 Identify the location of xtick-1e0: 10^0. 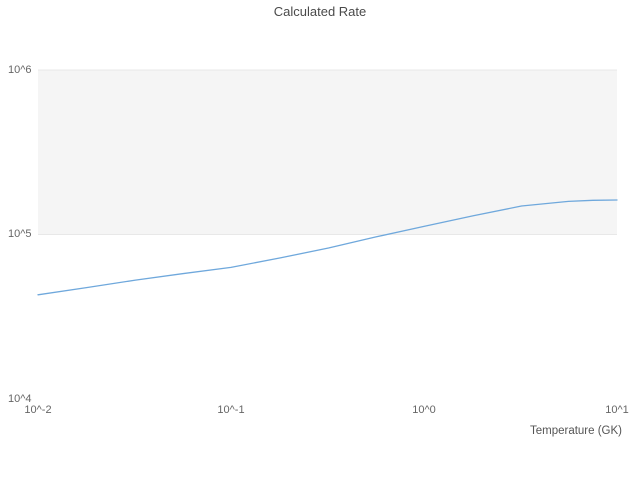
(424, 410).